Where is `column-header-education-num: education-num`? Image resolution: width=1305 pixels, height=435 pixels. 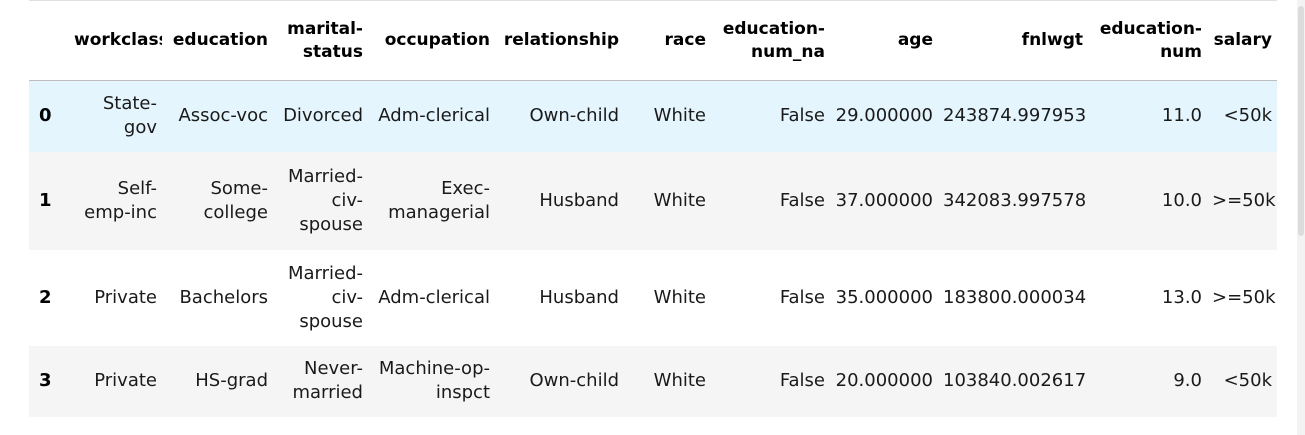
column-header-education-num: education-num is located at coordinates (1147, 41).